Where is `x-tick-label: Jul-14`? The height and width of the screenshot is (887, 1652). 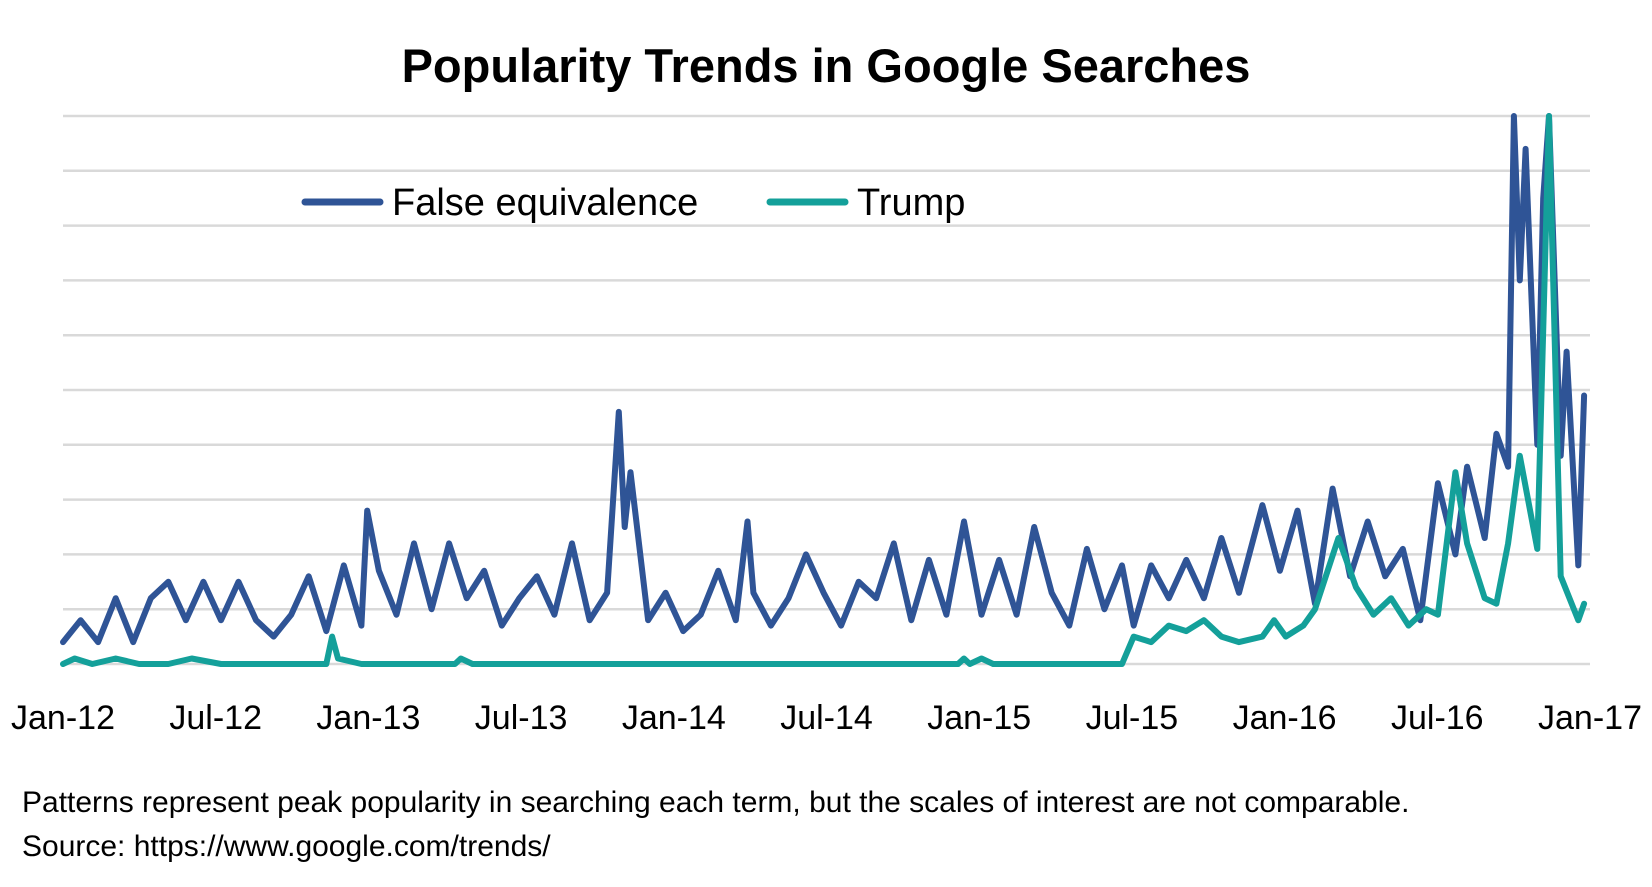 x-tick-label: Jul-14 is located at coordinates (826, 718).